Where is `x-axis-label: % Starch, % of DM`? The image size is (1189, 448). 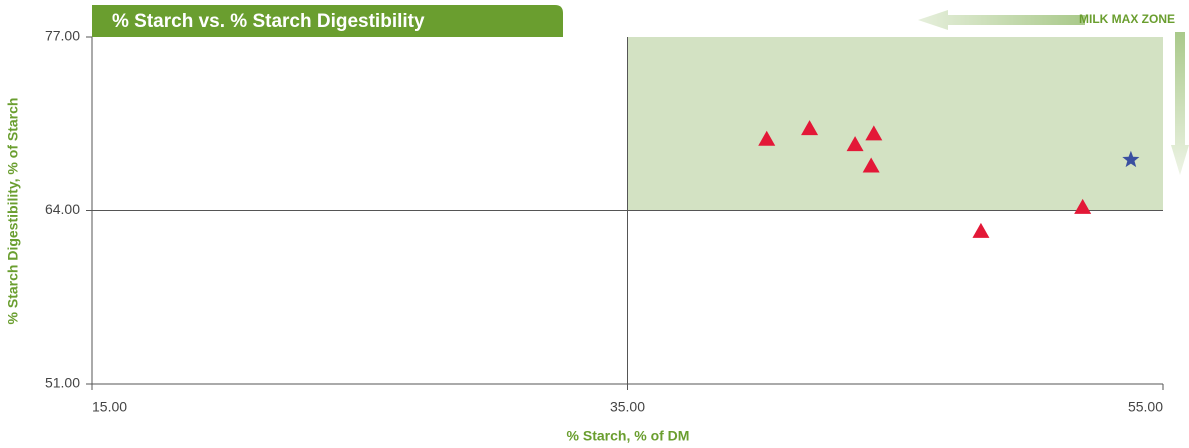 x-axis-label: % Starch, % of DM is located at coordinates (628, 436).